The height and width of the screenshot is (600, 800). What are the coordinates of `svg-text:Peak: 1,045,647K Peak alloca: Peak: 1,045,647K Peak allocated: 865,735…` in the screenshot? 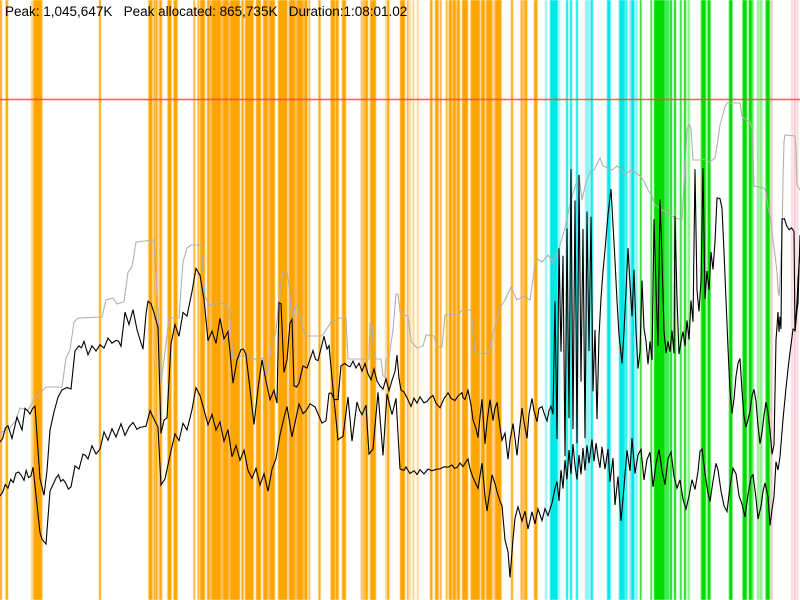 It's located at (206, 11).